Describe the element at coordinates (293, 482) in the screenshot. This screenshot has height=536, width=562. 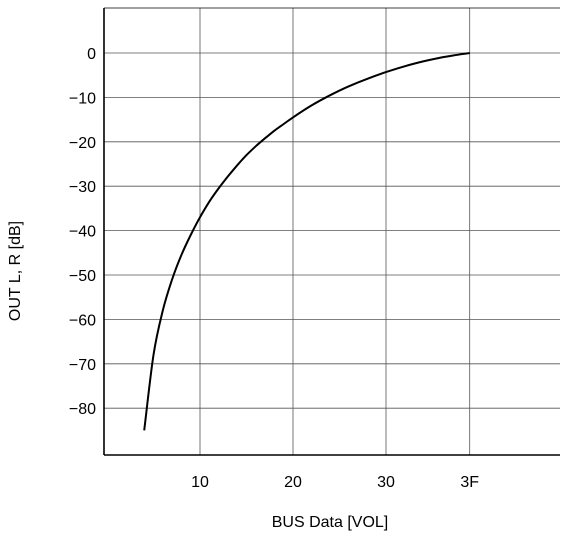
I see `x-tick-label-1: 20` at that location.